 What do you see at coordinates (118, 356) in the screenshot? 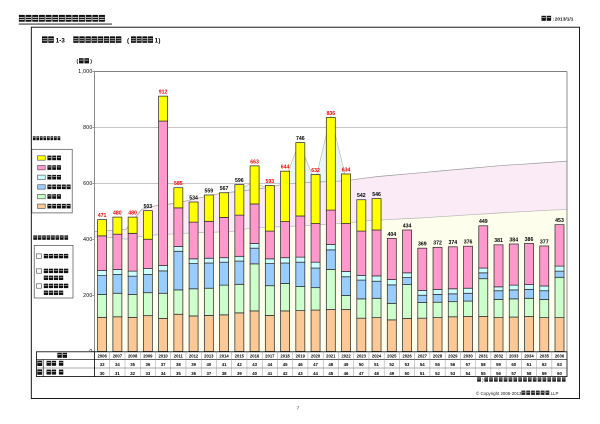
I see `svg-text: 2007` at bounding box center [118, 356].